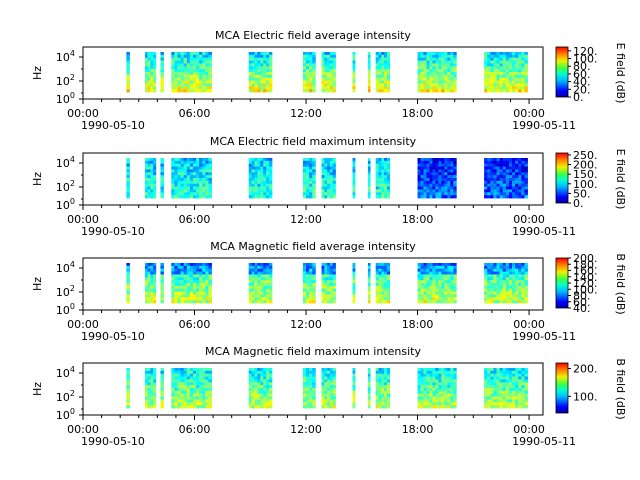  I want to click on x-tick-label: 12:00, so click(306, 219).